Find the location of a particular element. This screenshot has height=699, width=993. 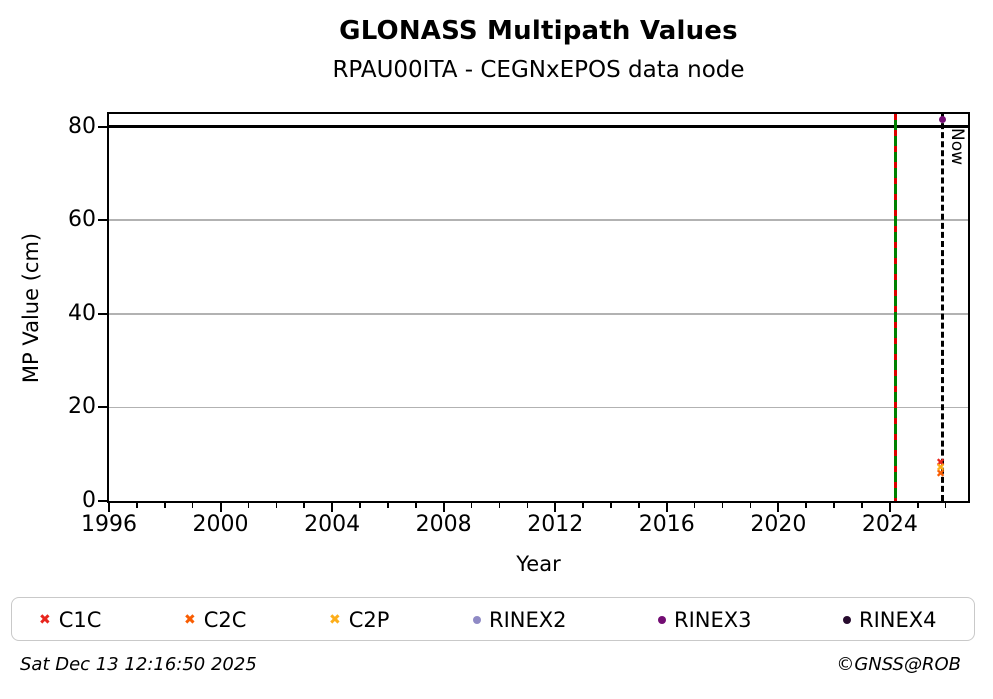

y-tick-label: 80 is located at coordinates (82, 126).